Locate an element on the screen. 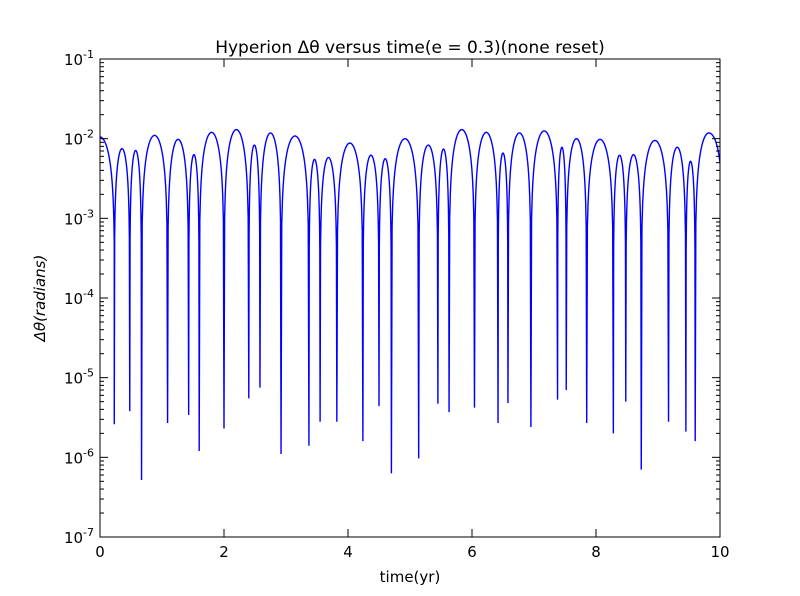  x-tick-label: 6 is located at coordinates (472, 552).